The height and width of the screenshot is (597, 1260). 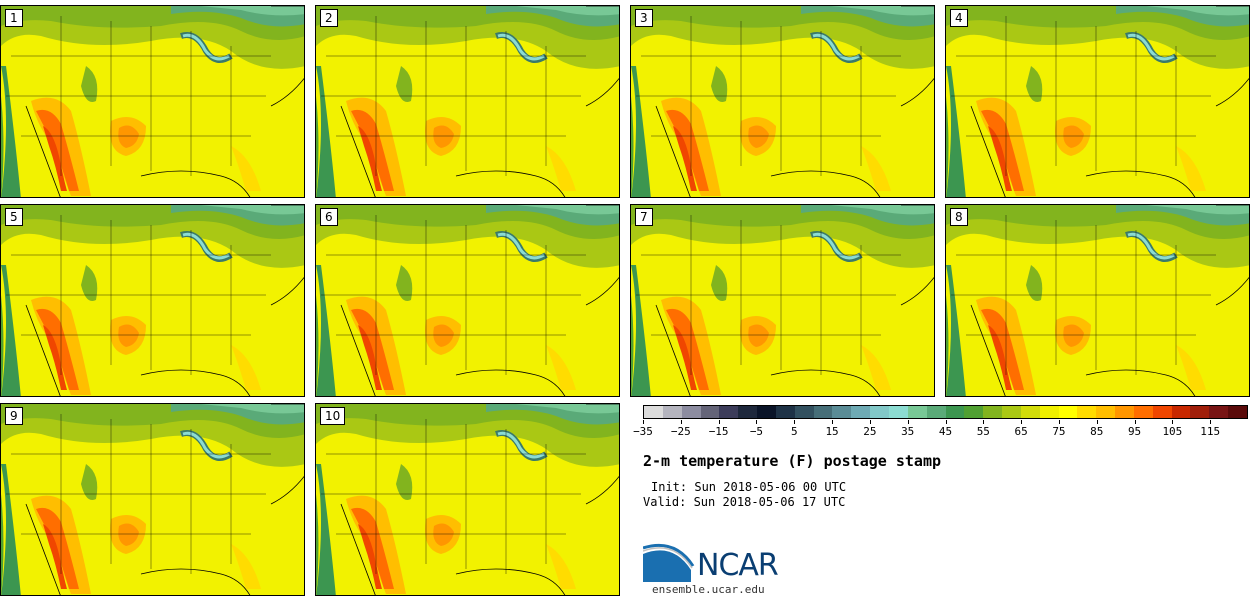 I want to click on map-panel: 5, so click(x=152, y=300).